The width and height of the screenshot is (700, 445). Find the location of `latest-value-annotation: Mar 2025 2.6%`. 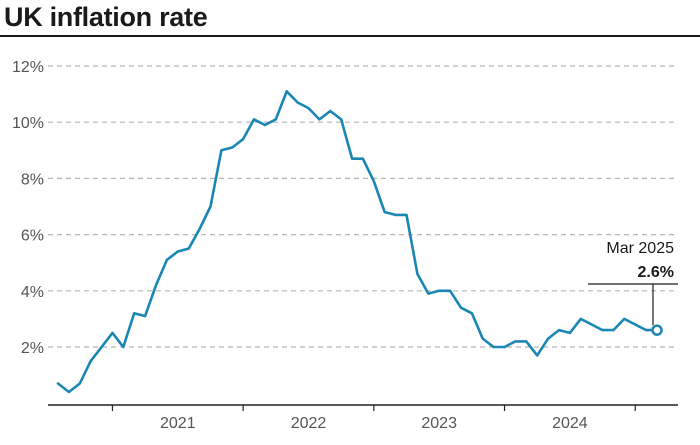

latest-value-annotation: Mar 2025 2.6% is located at coordinates (633, 288).